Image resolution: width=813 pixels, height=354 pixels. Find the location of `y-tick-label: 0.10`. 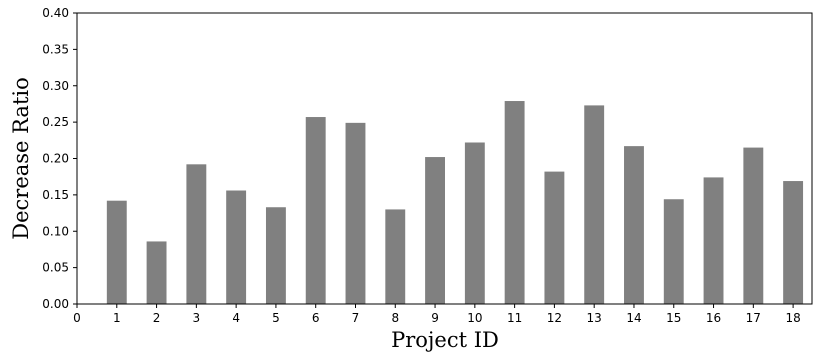

y-tick-label: 0.10 is located at coordinates (55, 231).